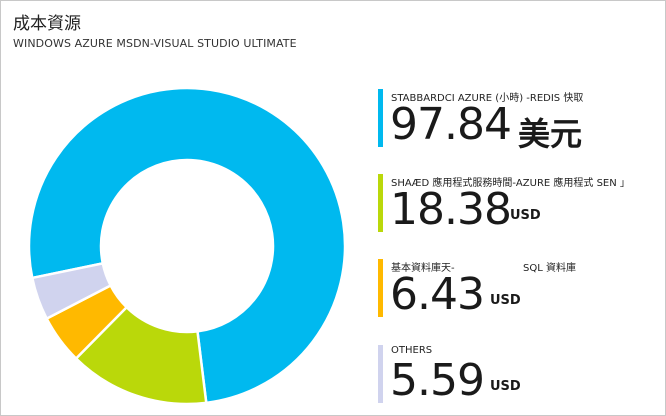 The image size is (666, 416). I want to click on legend-item-others: OTHERS 5.59 USD, so click(518, 380).